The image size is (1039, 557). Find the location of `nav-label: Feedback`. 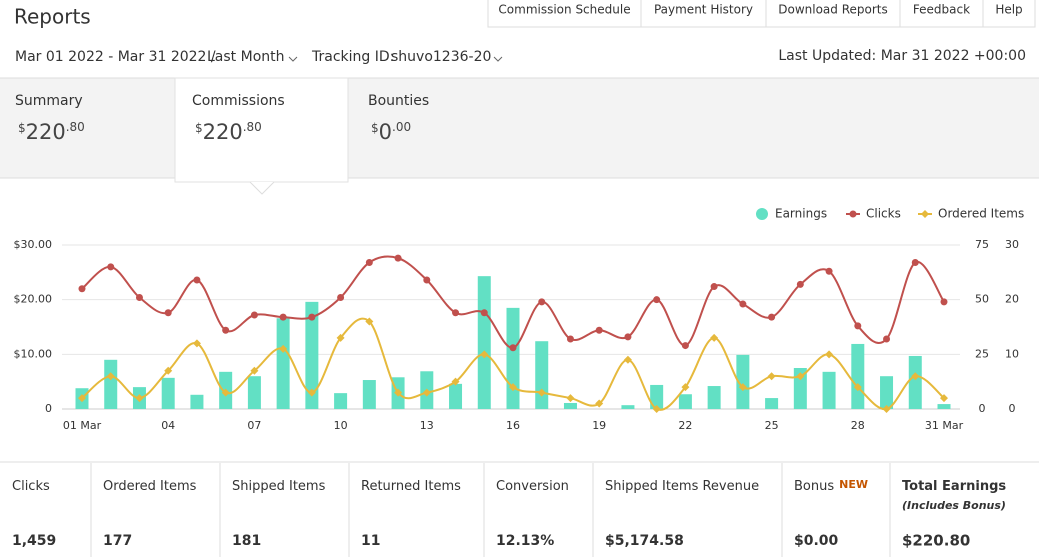

nav-label: Feedback is located at coordinates (941, 10).